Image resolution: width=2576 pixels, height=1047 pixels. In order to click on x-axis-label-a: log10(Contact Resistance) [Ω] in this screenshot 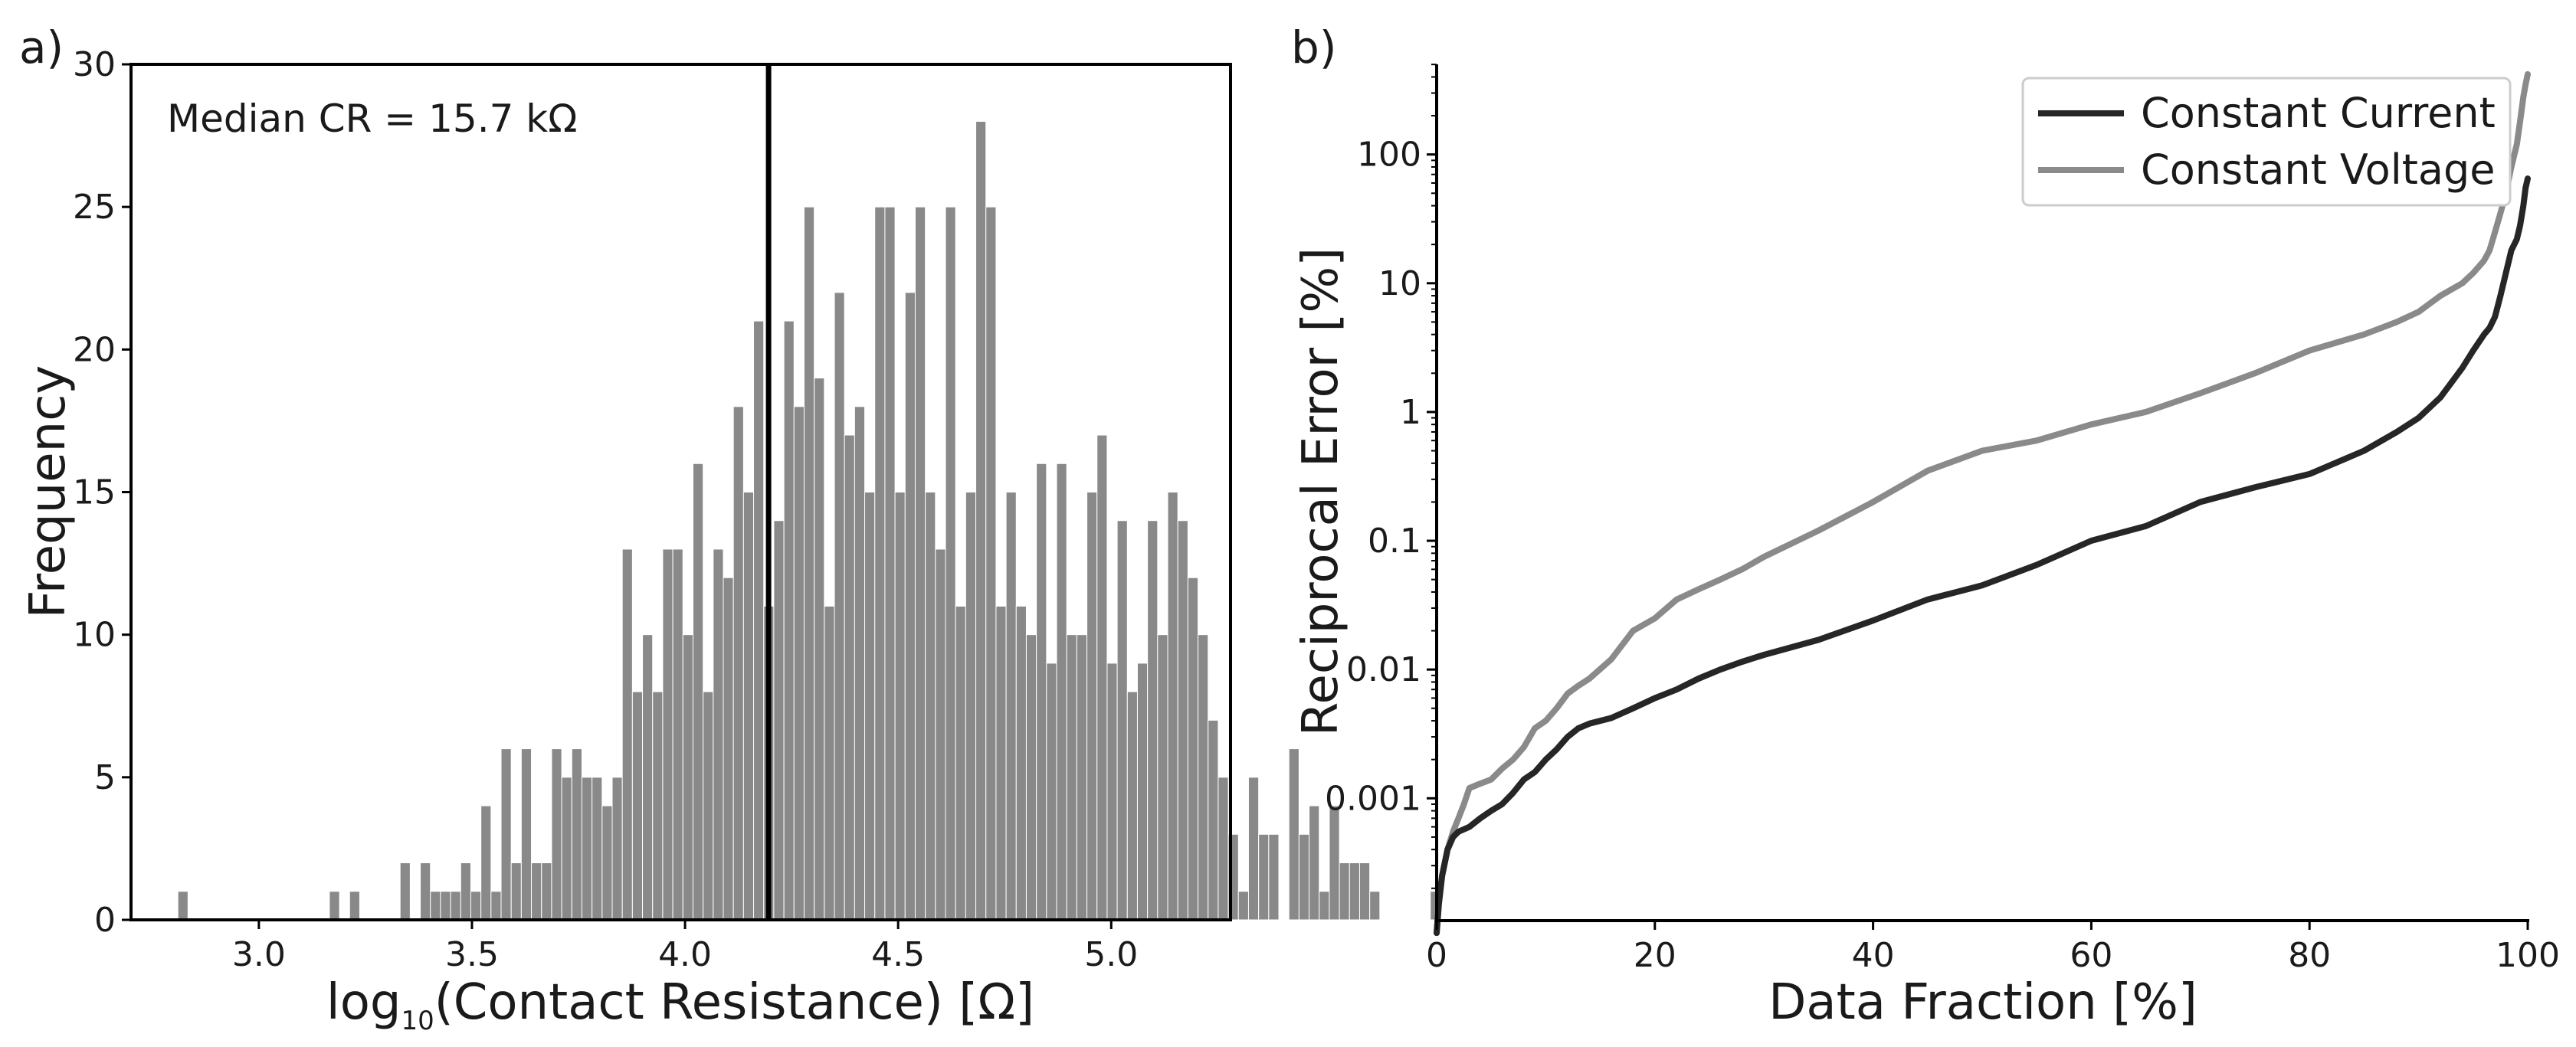, I will do `click(680, 1005)`.